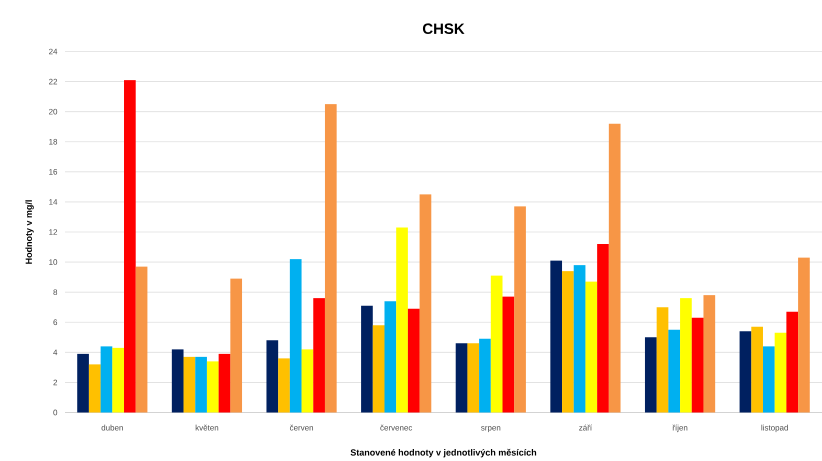 The width and height of the screenshot is (822, 461). Describe the element at coordinates (443, 28) in the screenshot. I see `chart-title: CHSK` at that location.